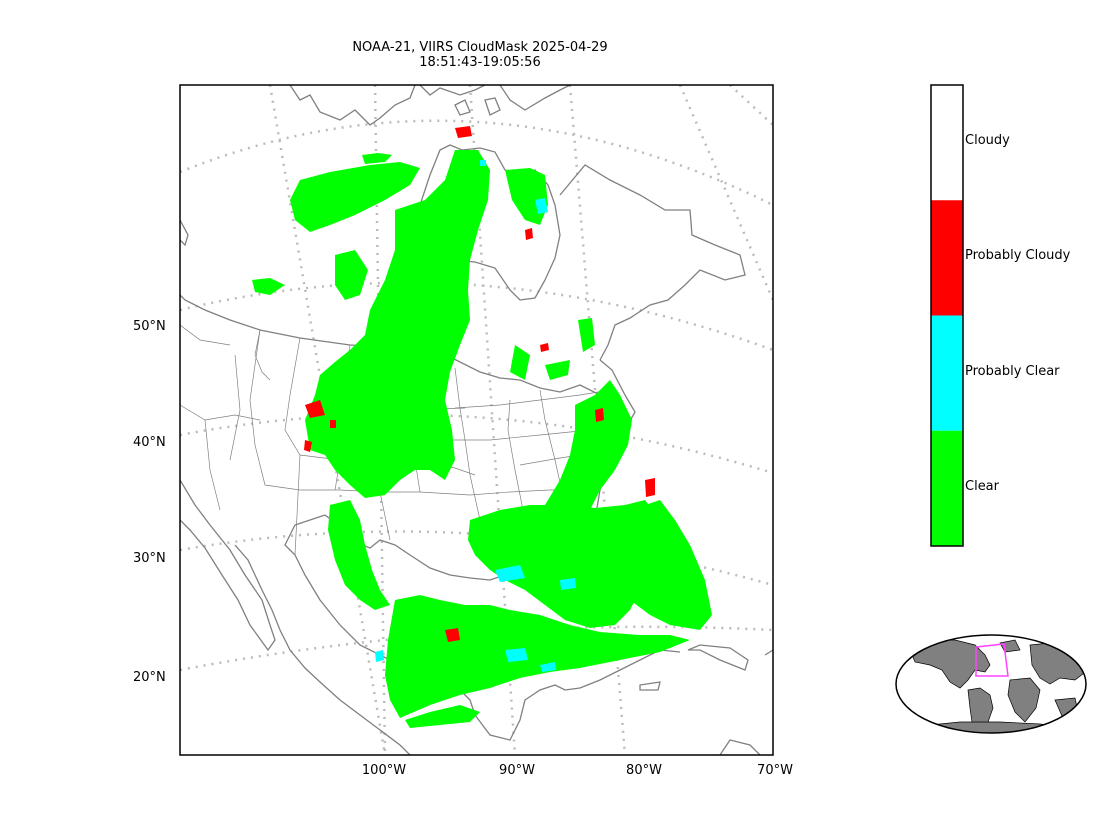 The image size is (1120, 840). I want to click on map-title: NOAA-21, VIIRS CloudMask 2025-04-29, so click(480, 47).